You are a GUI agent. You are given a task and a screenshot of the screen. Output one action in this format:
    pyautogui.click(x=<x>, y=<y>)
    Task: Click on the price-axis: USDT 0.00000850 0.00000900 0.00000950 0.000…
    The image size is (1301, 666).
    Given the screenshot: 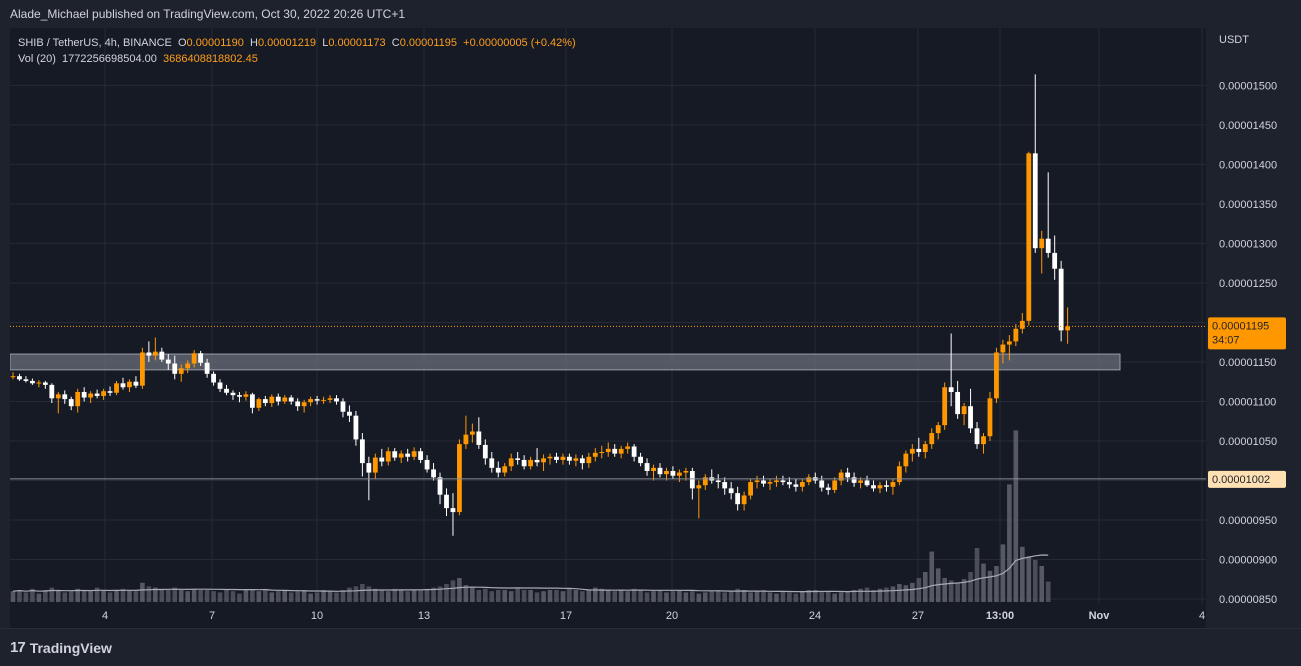 What is the action you would take?
    pyautogui.click(x=1253, y=328)
    